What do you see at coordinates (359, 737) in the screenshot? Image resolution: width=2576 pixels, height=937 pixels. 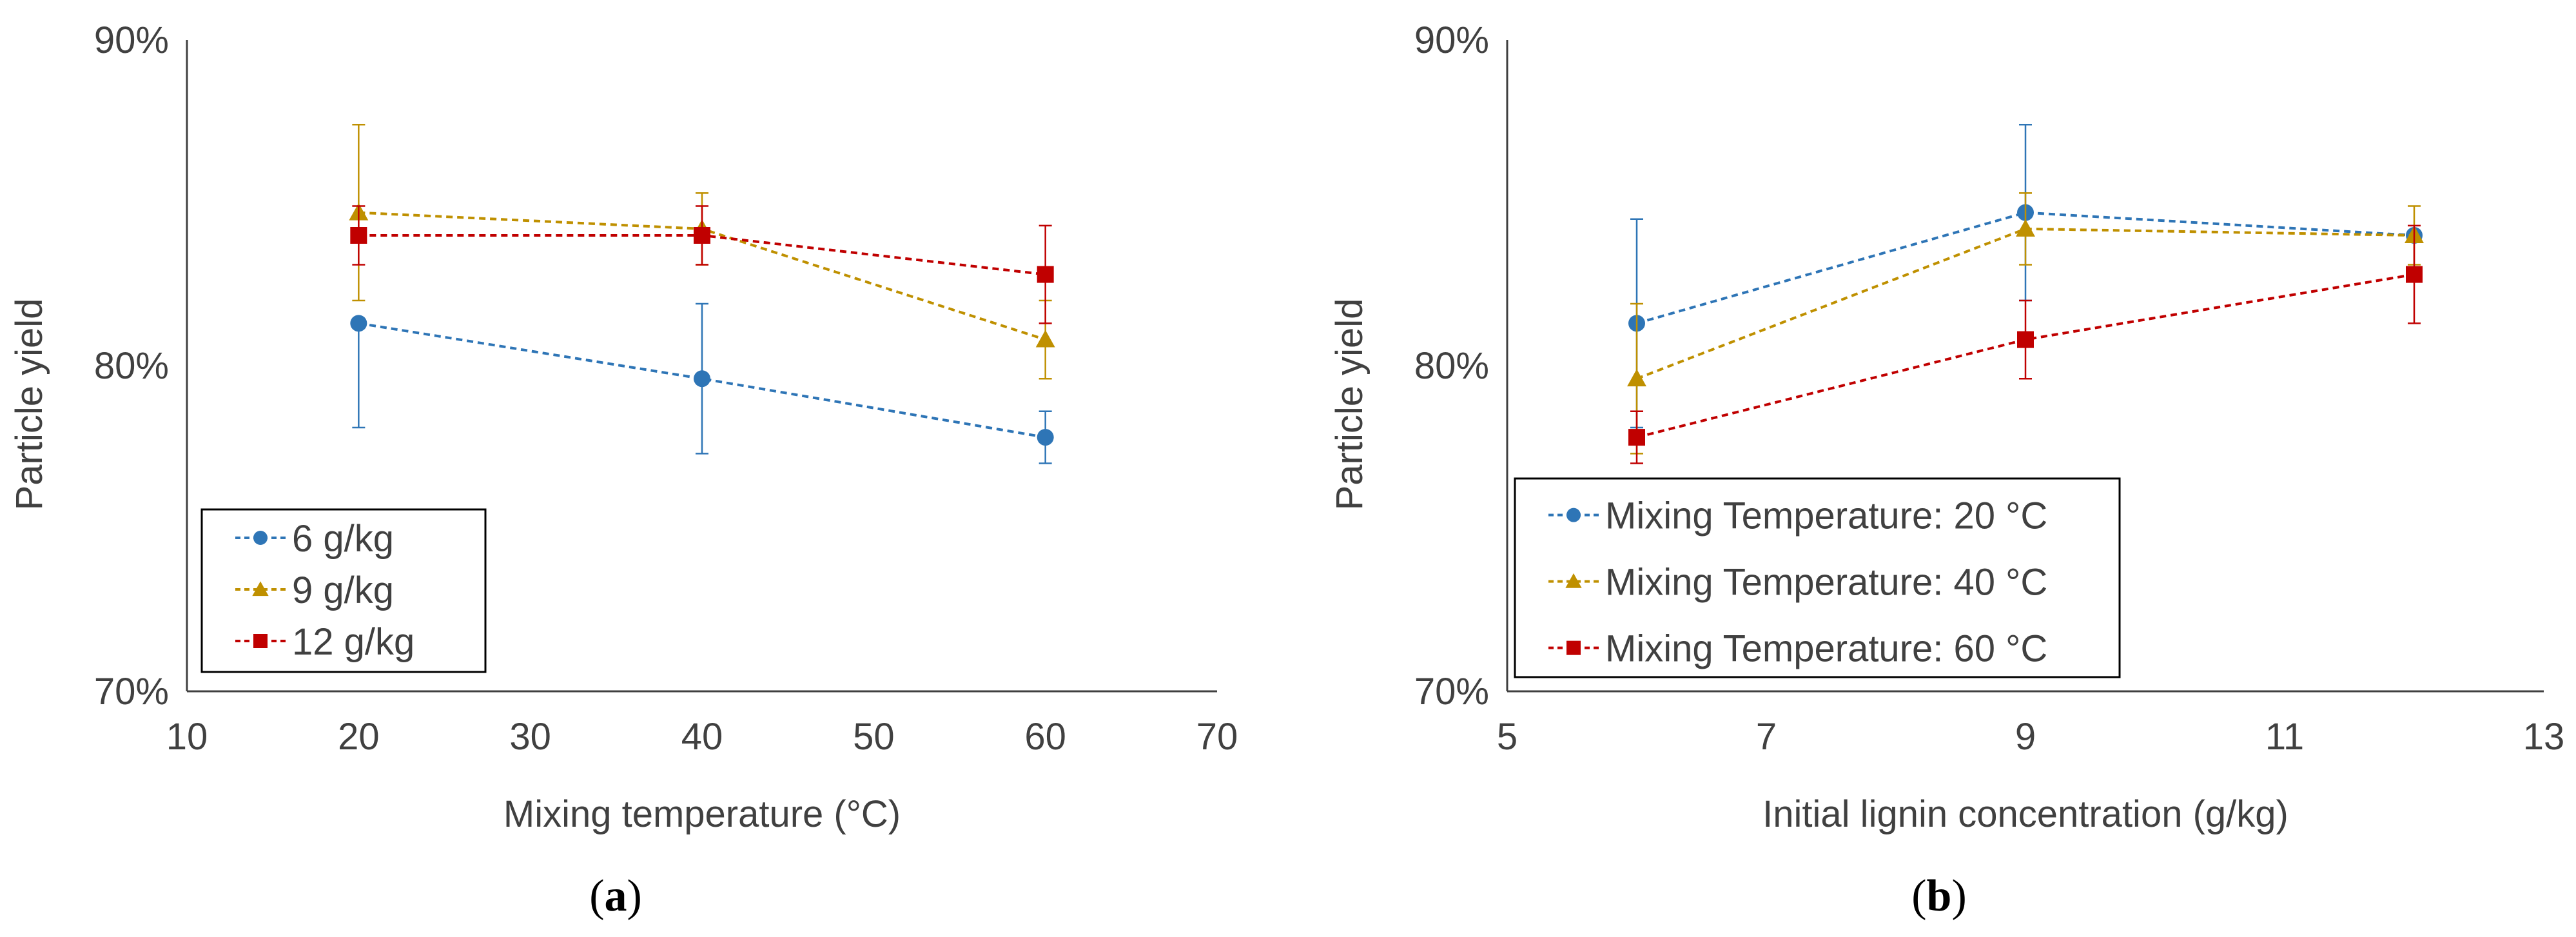 I see `x-tick-label: 20` at bounding box center [359, 737].